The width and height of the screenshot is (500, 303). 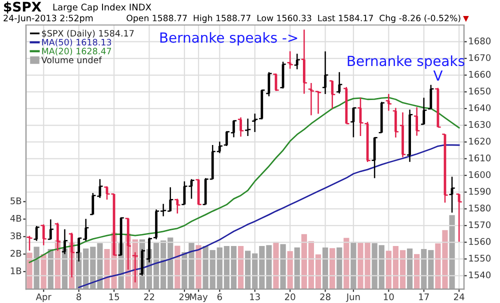 I want to click on x-tick-label: Apr, so click(x=44, y=298).